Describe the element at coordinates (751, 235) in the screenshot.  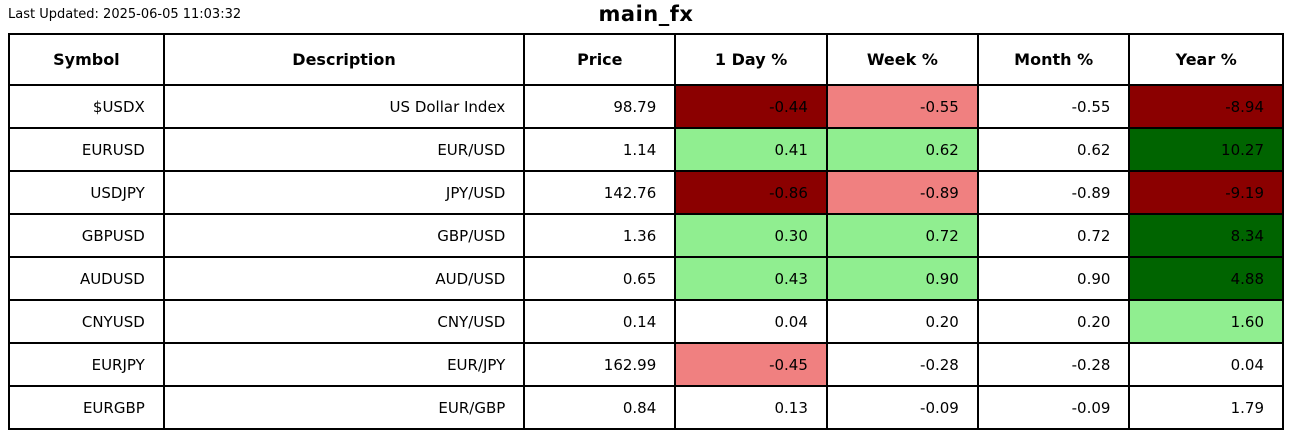
I see `day-change-cell: 0.30` at that location.